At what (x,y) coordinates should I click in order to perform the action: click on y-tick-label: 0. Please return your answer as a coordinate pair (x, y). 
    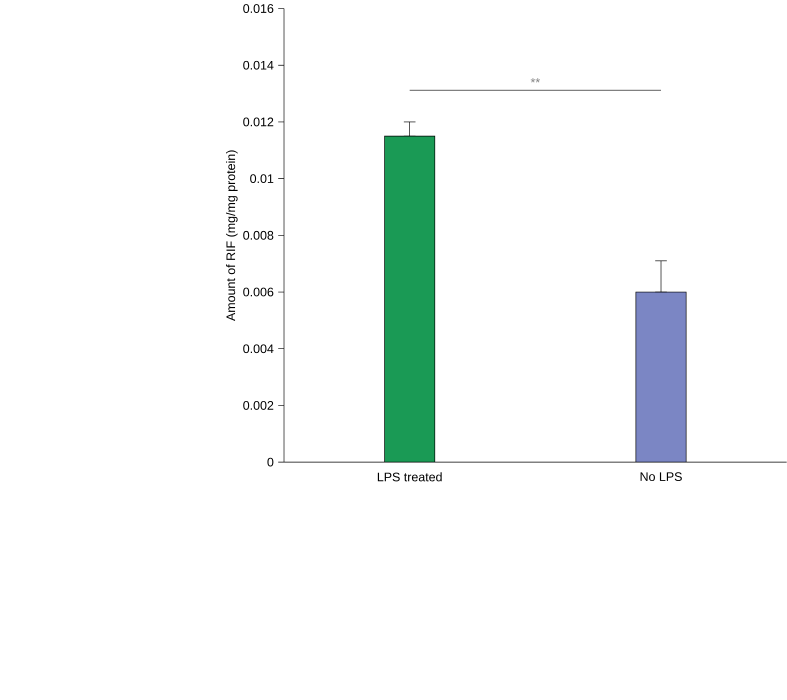
    Looking at the image, I should click on (270, 462).